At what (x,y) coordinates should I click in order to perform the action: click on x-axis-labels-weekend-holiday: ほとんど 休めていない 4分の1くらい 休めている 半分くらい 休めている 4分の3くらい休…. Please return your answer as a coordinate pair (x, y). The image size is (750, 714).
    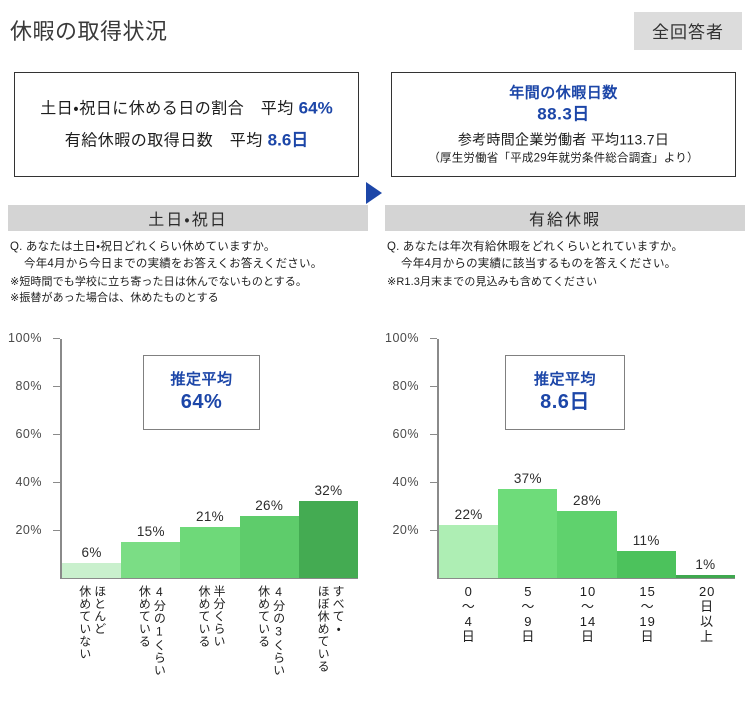
    Looking at the image, I should click on (211, 637).